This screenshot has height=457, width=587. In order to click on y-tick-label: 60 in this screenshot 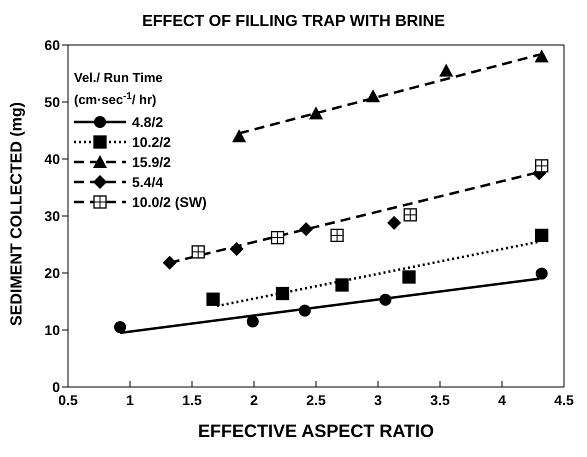, I will do `click(52, 44)`.